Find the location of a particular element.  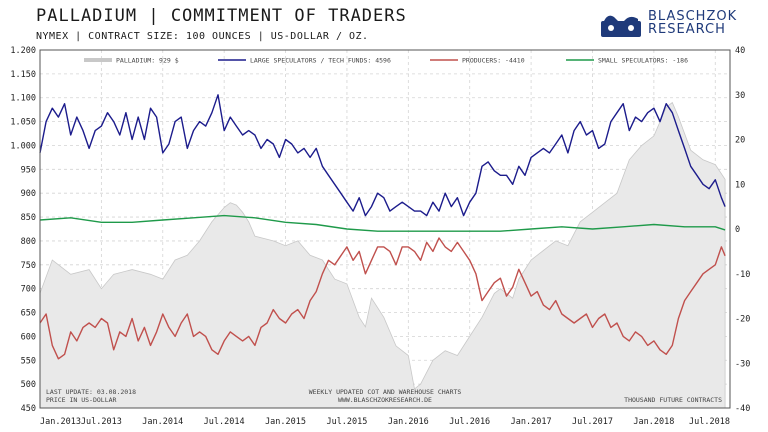

note-update: LAST UPDATE: 03.08.2018 is located at coordinates (91, 392).